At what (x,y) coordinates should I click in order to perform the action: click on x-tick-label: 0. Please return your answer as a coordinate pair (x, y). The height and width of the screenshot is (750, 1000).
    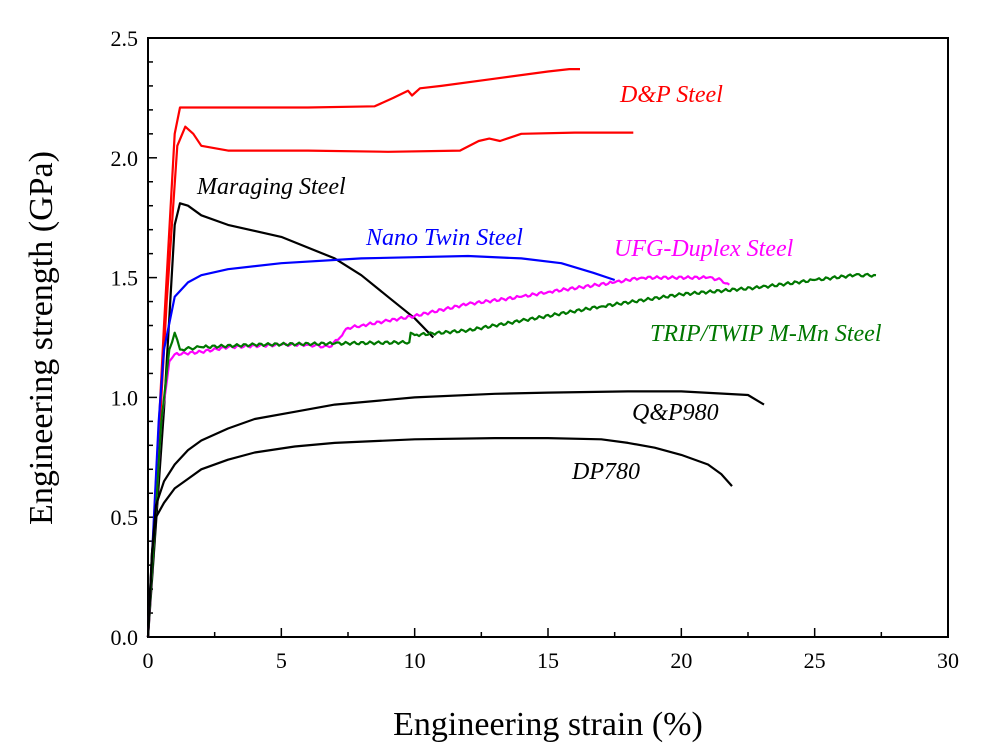
    Looking at the image, I should click on (148, 660).